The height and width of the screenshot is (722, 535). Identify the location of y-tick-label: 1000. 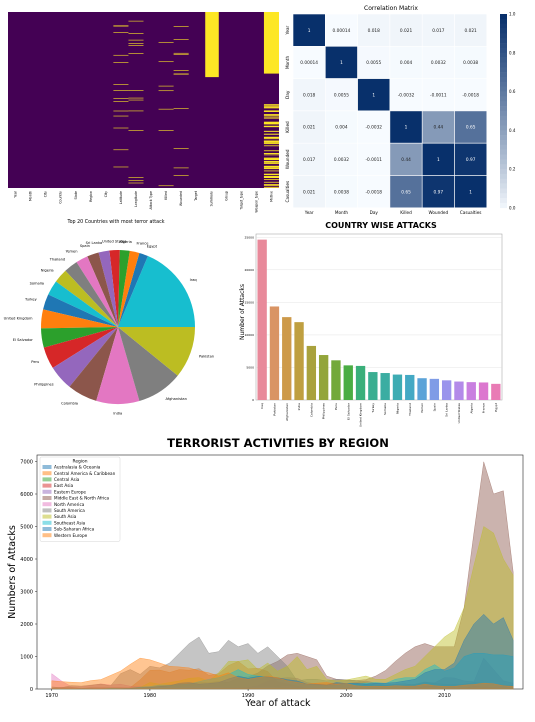
(26, 658).